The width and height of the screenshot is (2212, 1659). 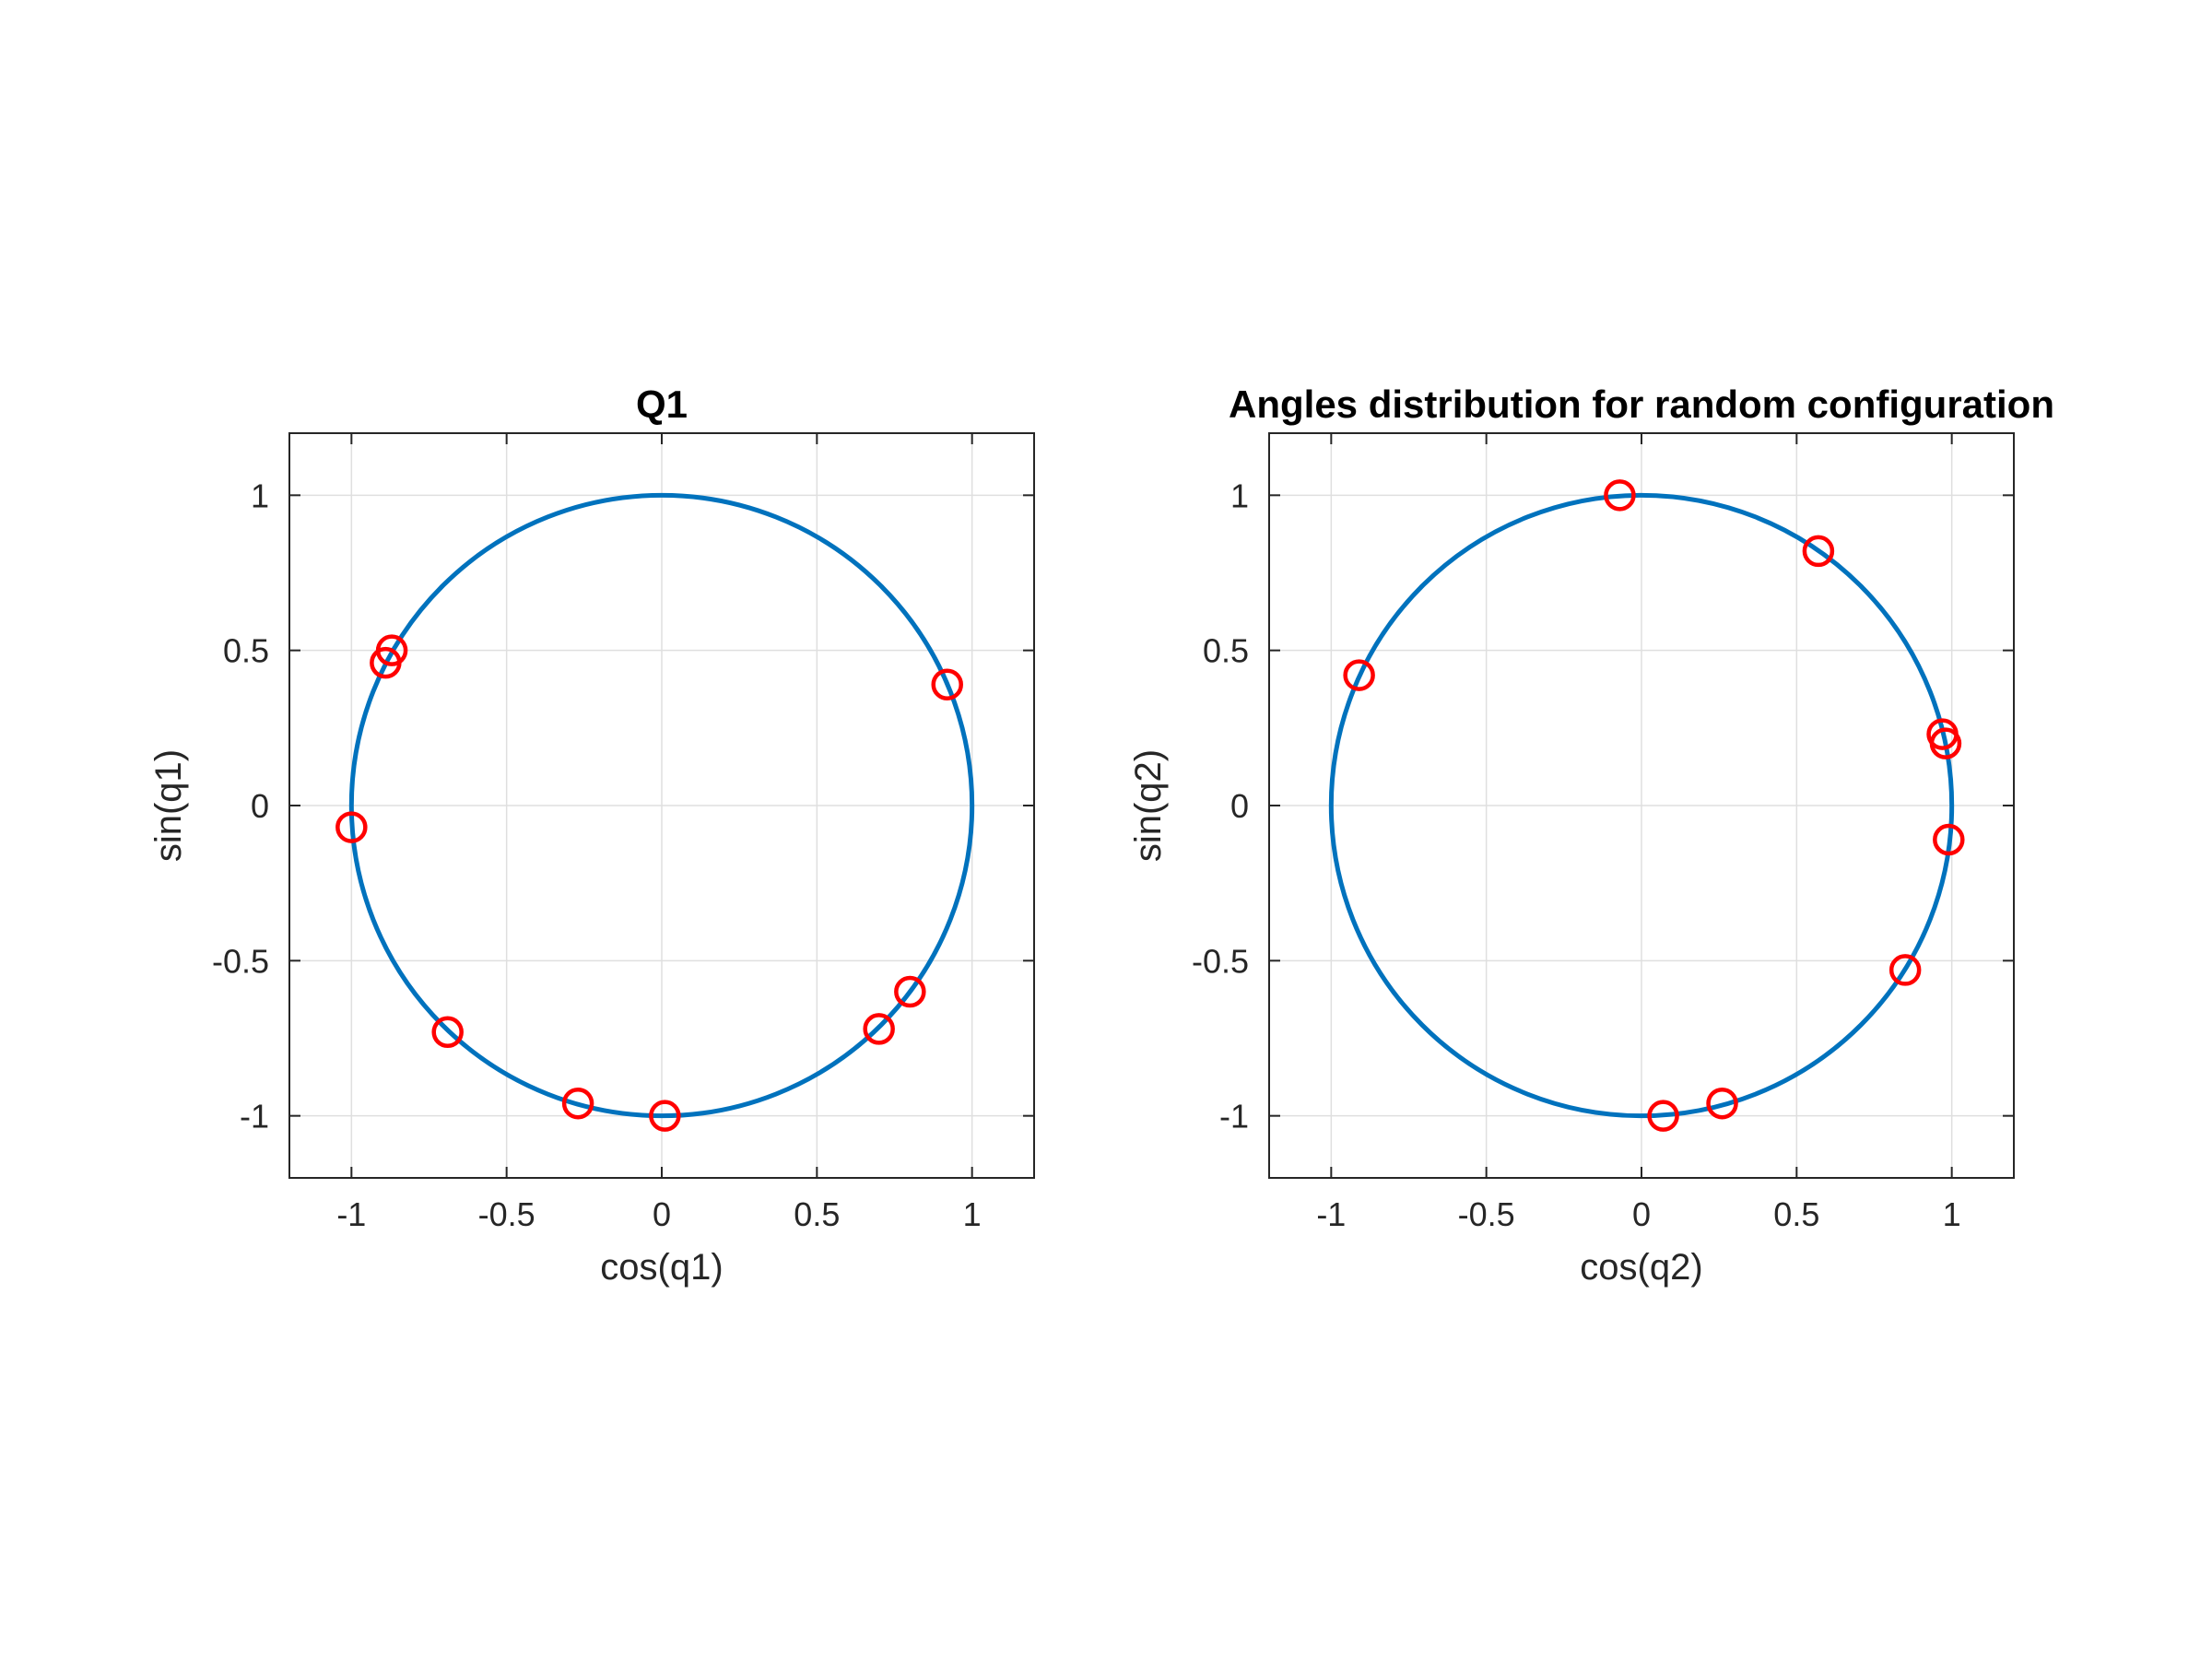 What do you see at coordinates (1148, 805) in the screenshot?
I see `y-axis-label: sin(q2)` at bounding box center [1148, 805].